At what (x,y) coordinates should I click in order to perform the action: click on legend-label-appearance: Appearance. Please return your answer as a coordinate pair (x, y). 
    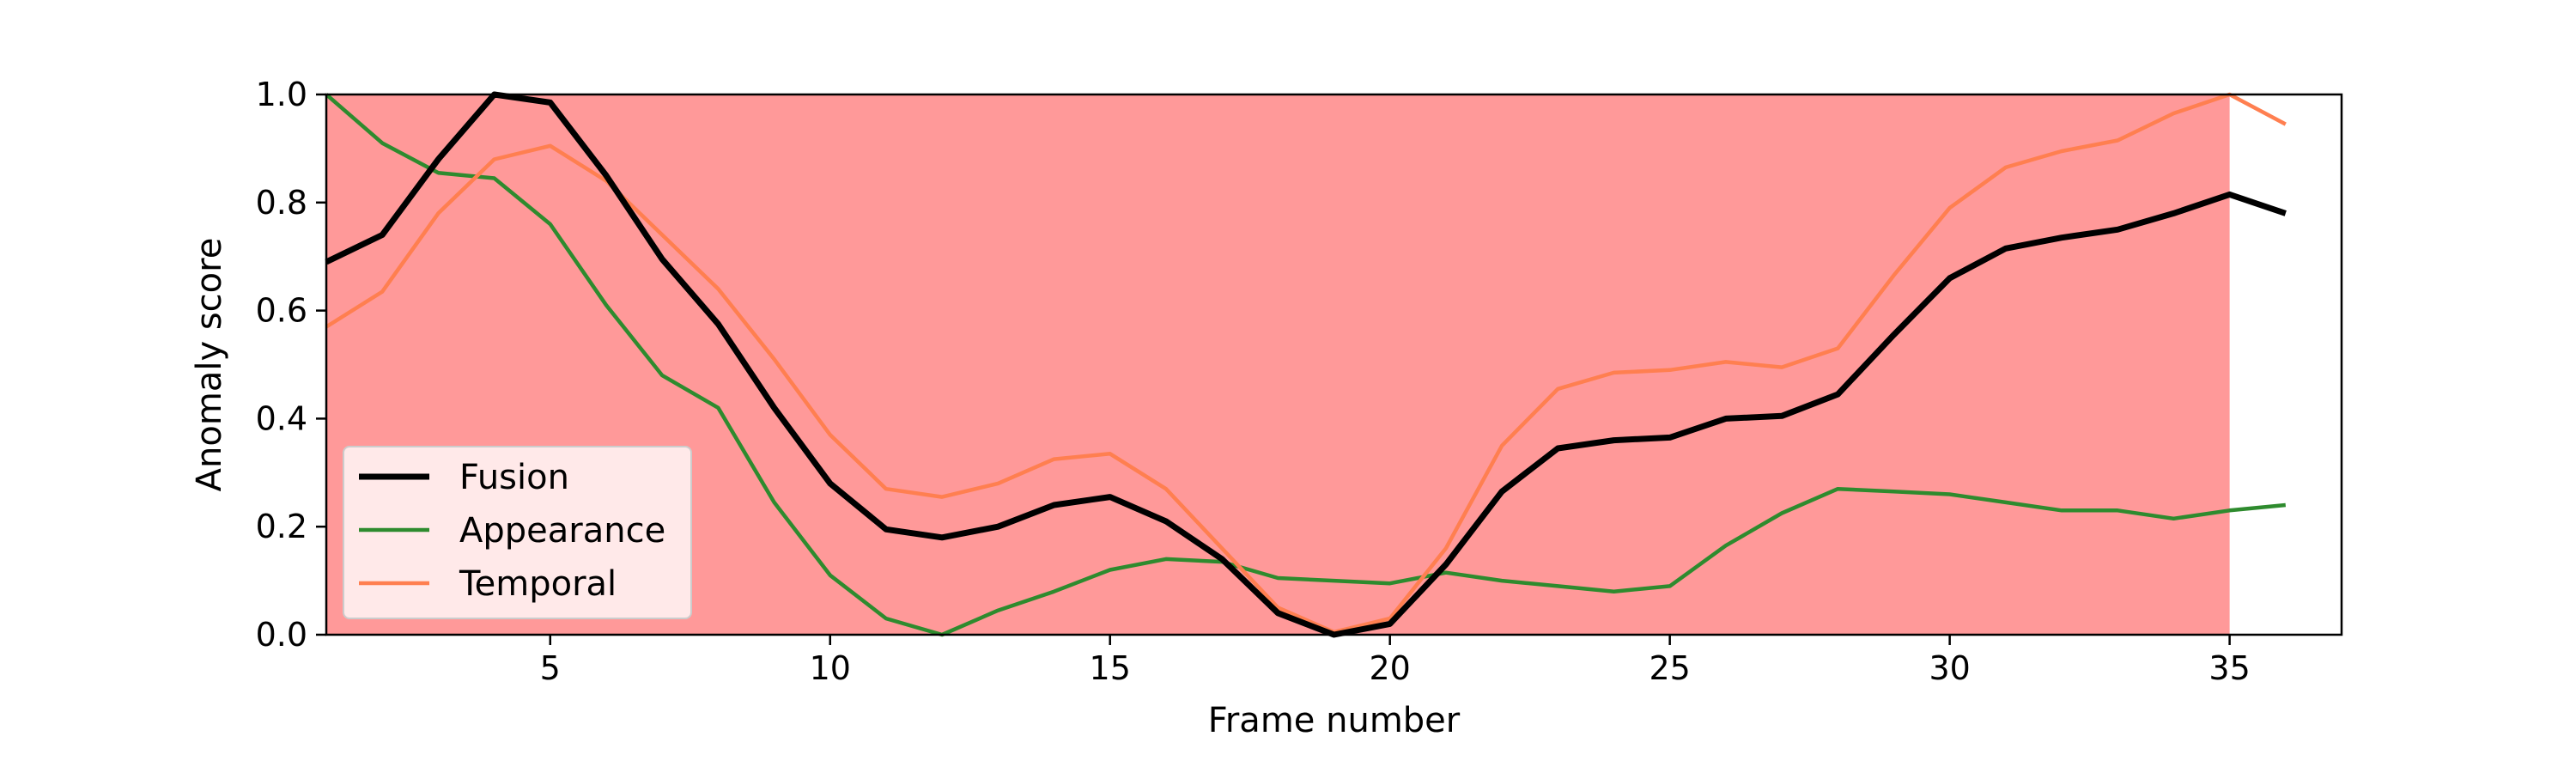
    Looking at the image, I should click on (562, 531).